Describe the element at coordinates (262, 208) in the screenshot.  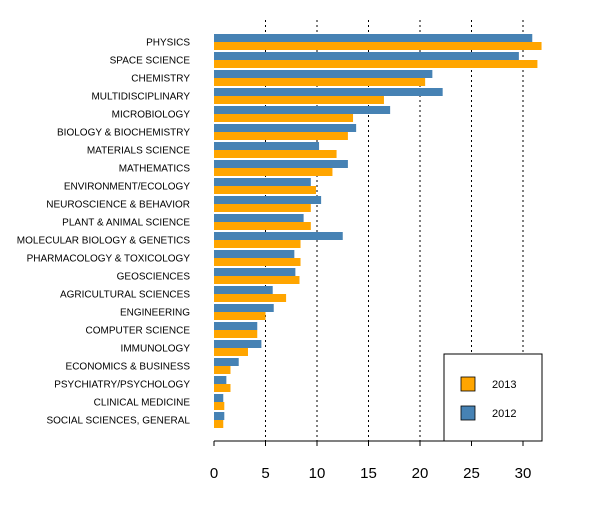
I see `bar-2013-neuroscience-behavior` at that location.